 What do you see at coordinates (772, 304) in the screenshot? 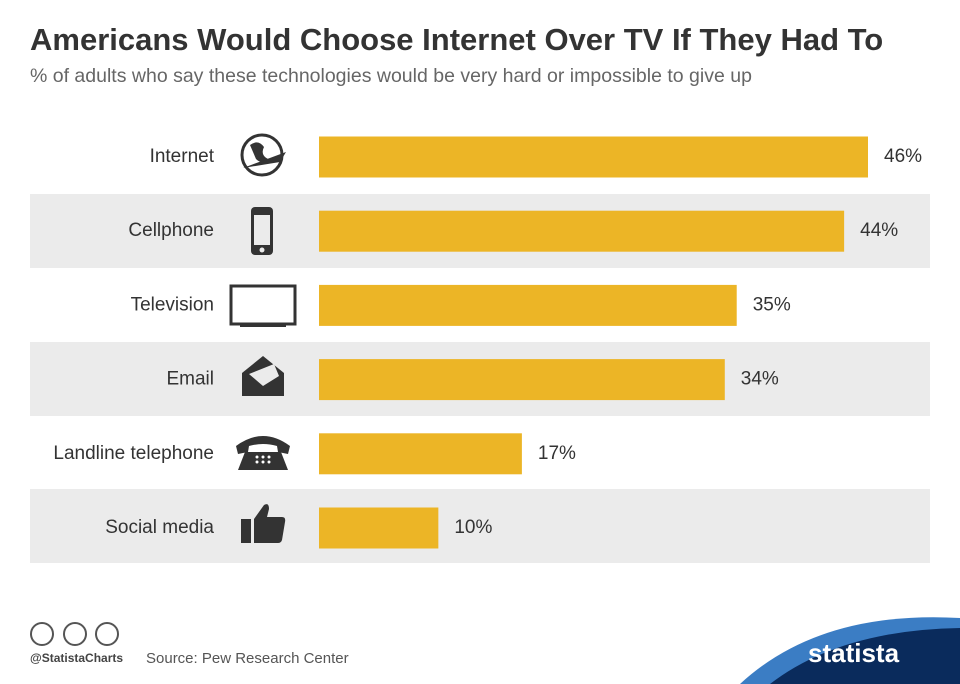
I see `value-label: 35%` at bounding box center [772, 304].